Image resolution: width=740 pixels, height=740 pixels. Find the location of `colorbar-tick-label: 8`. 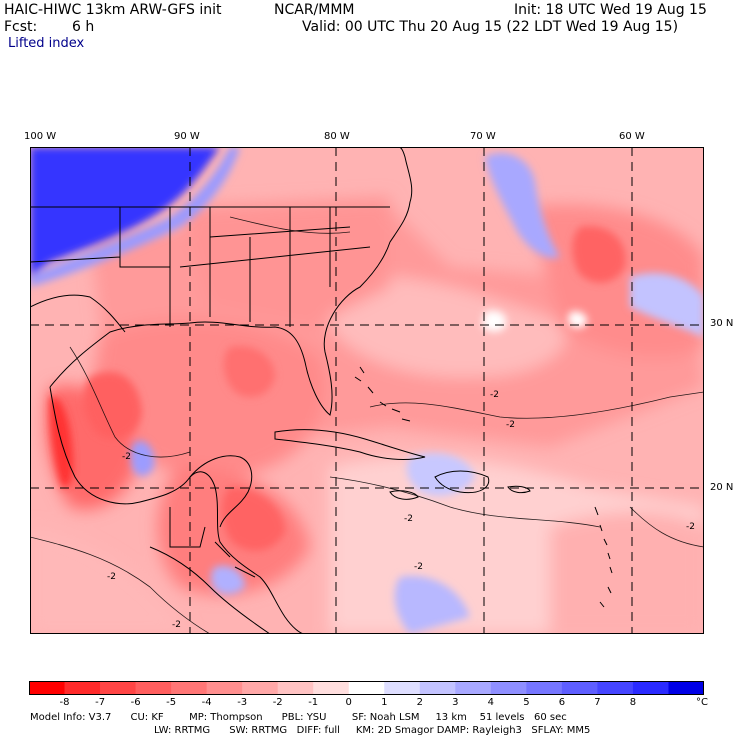

colorbar-tick-label: 8 is located at coordinates (633, 702).